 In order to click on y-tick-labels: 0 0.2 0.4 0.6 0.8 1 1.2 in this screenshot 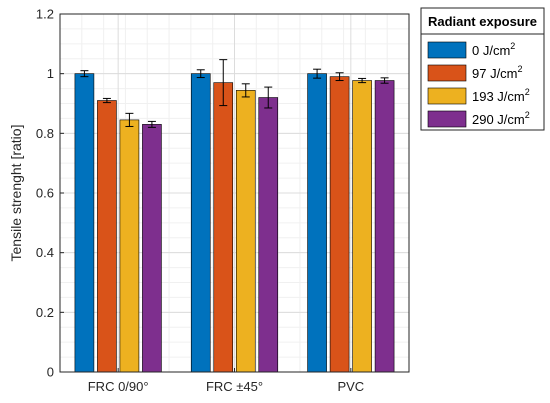, I will do `click(50, 193)`.